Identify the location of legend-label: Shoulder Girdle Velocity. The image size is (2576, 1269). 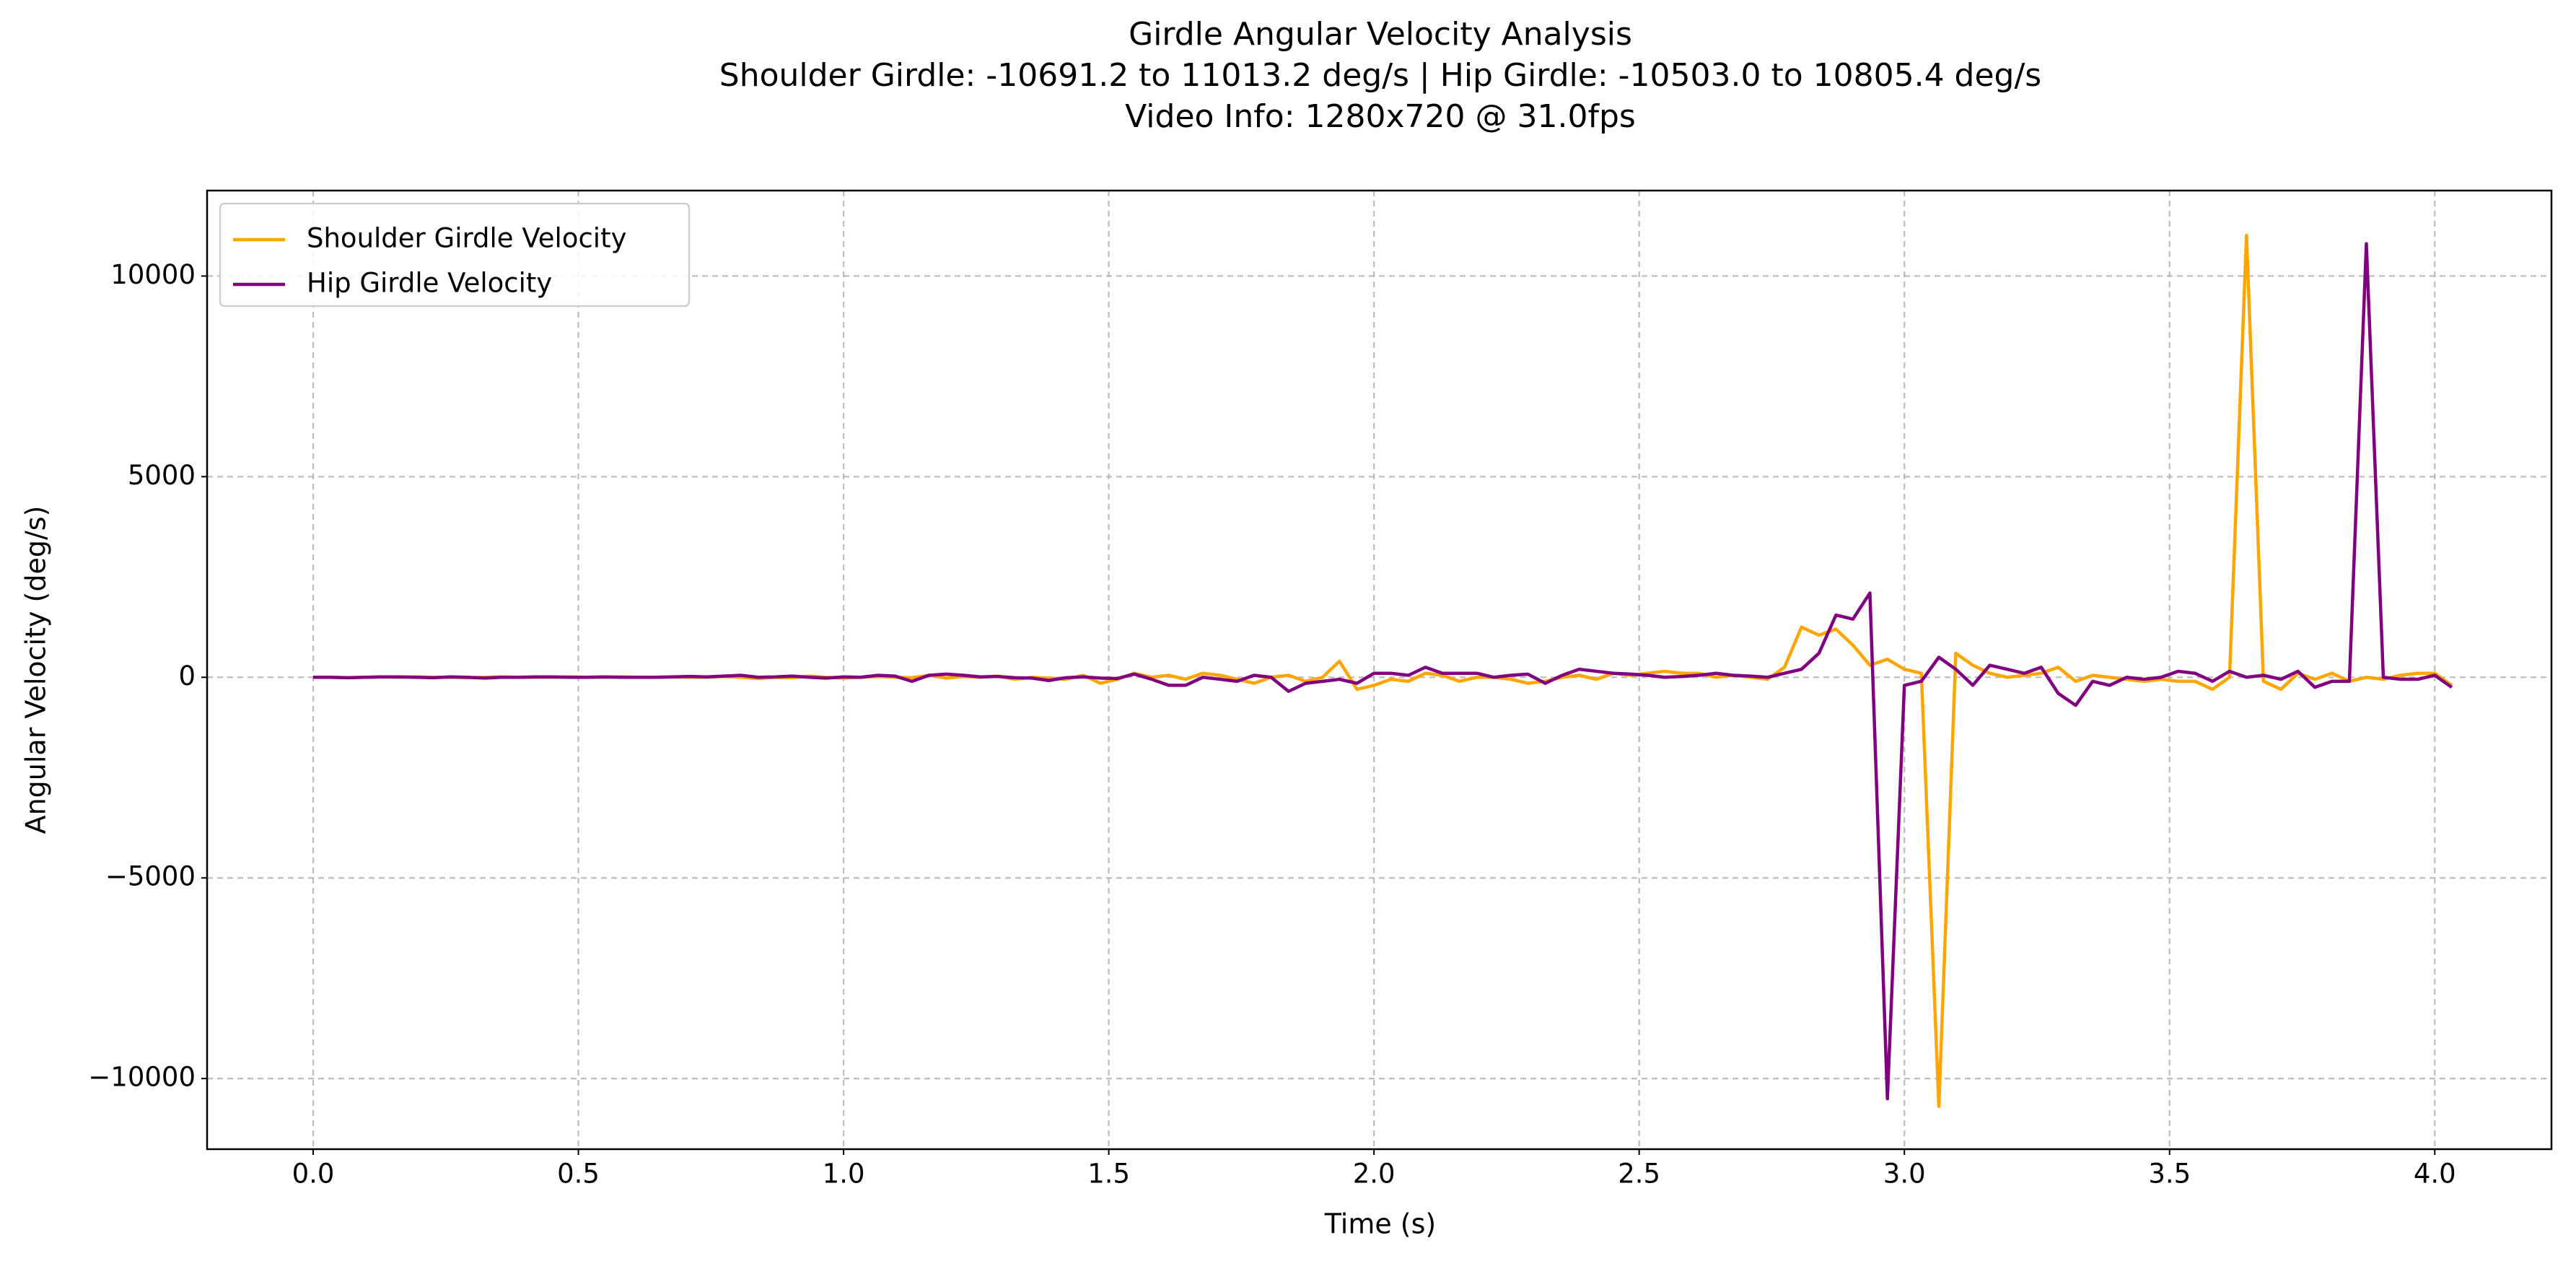
(467, 238).